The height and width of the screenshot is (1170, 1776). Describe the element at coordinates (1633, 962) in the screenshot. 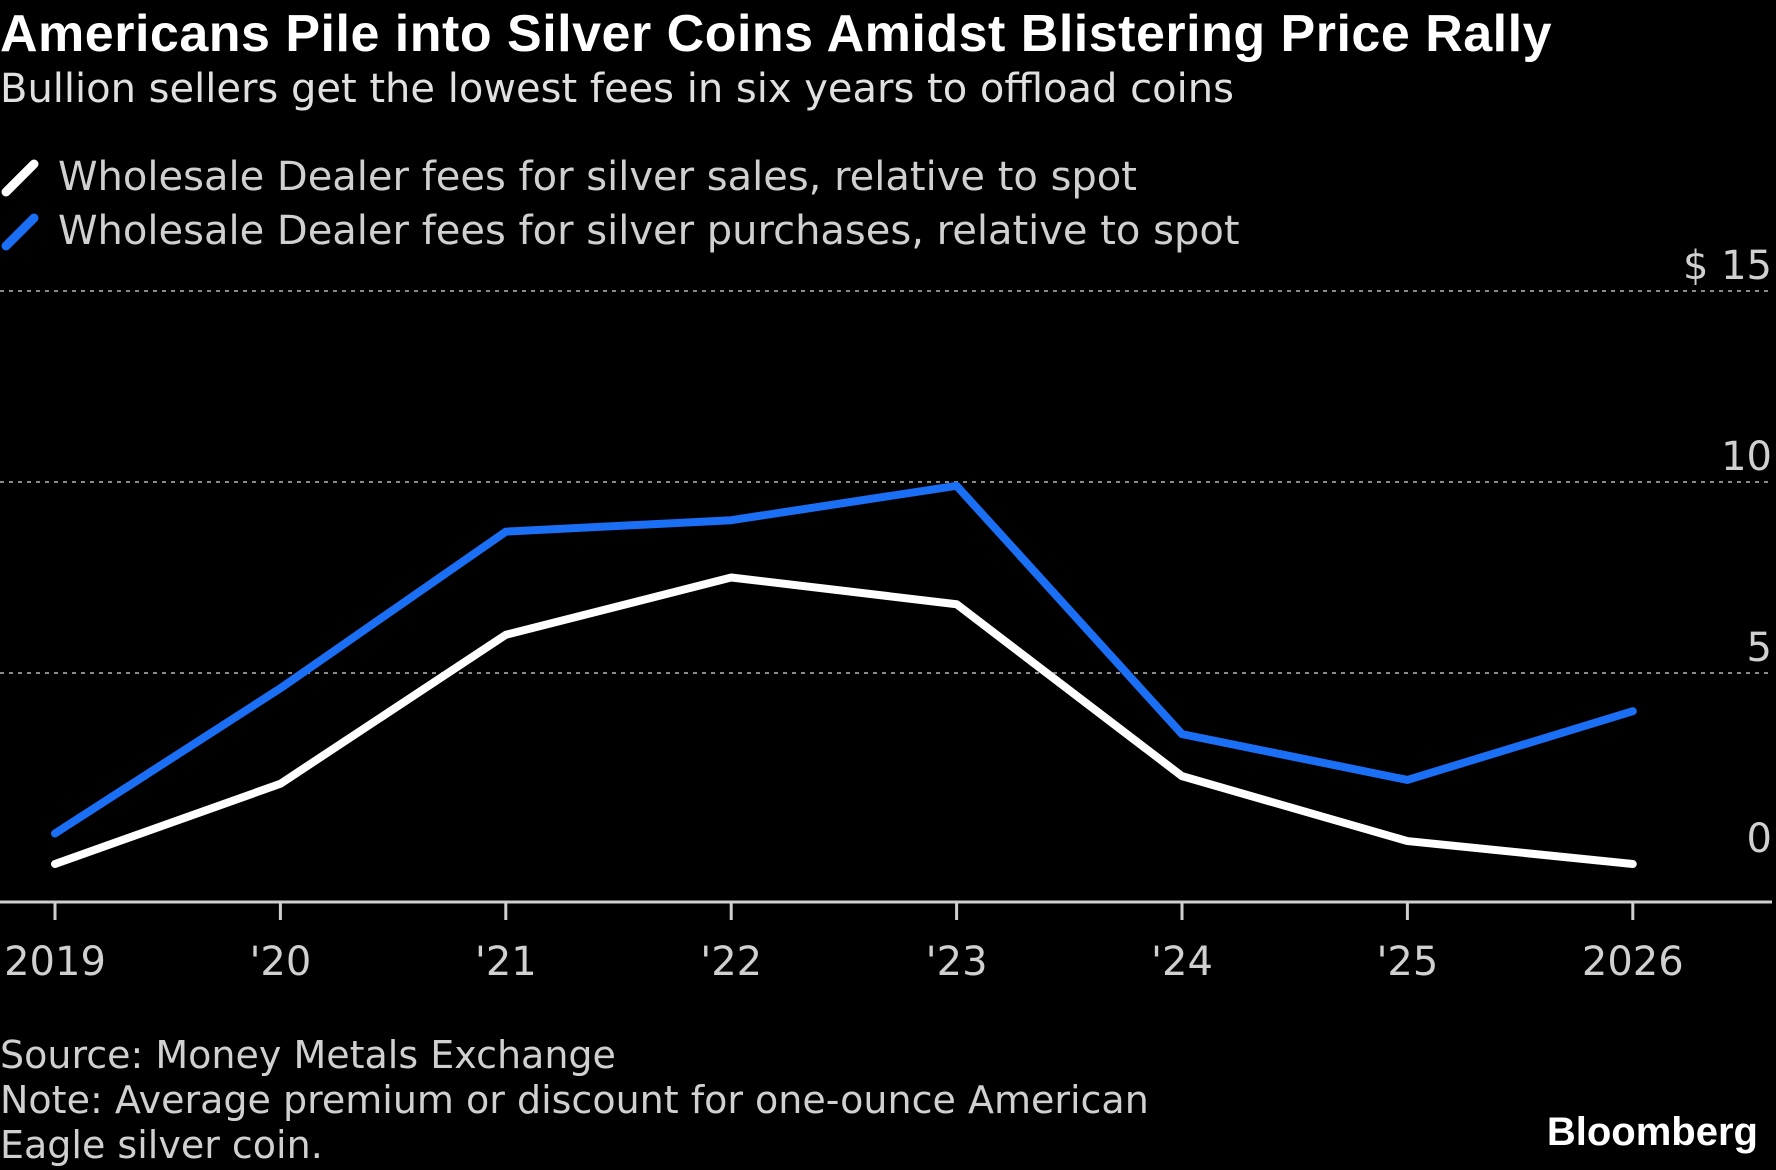

I see `x-tick-label: 2026` at that location.